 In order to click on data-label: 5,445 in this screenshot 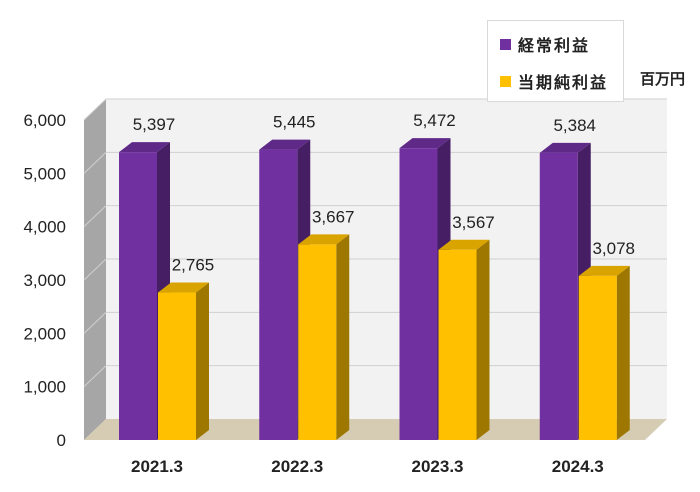, I will do `click(294, 122)`.